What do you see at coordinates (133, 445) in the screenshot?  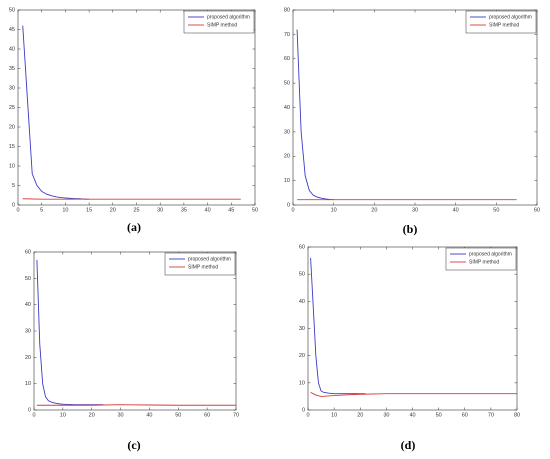 I see `panel-label: (c)` at bounding box center [133, 445].